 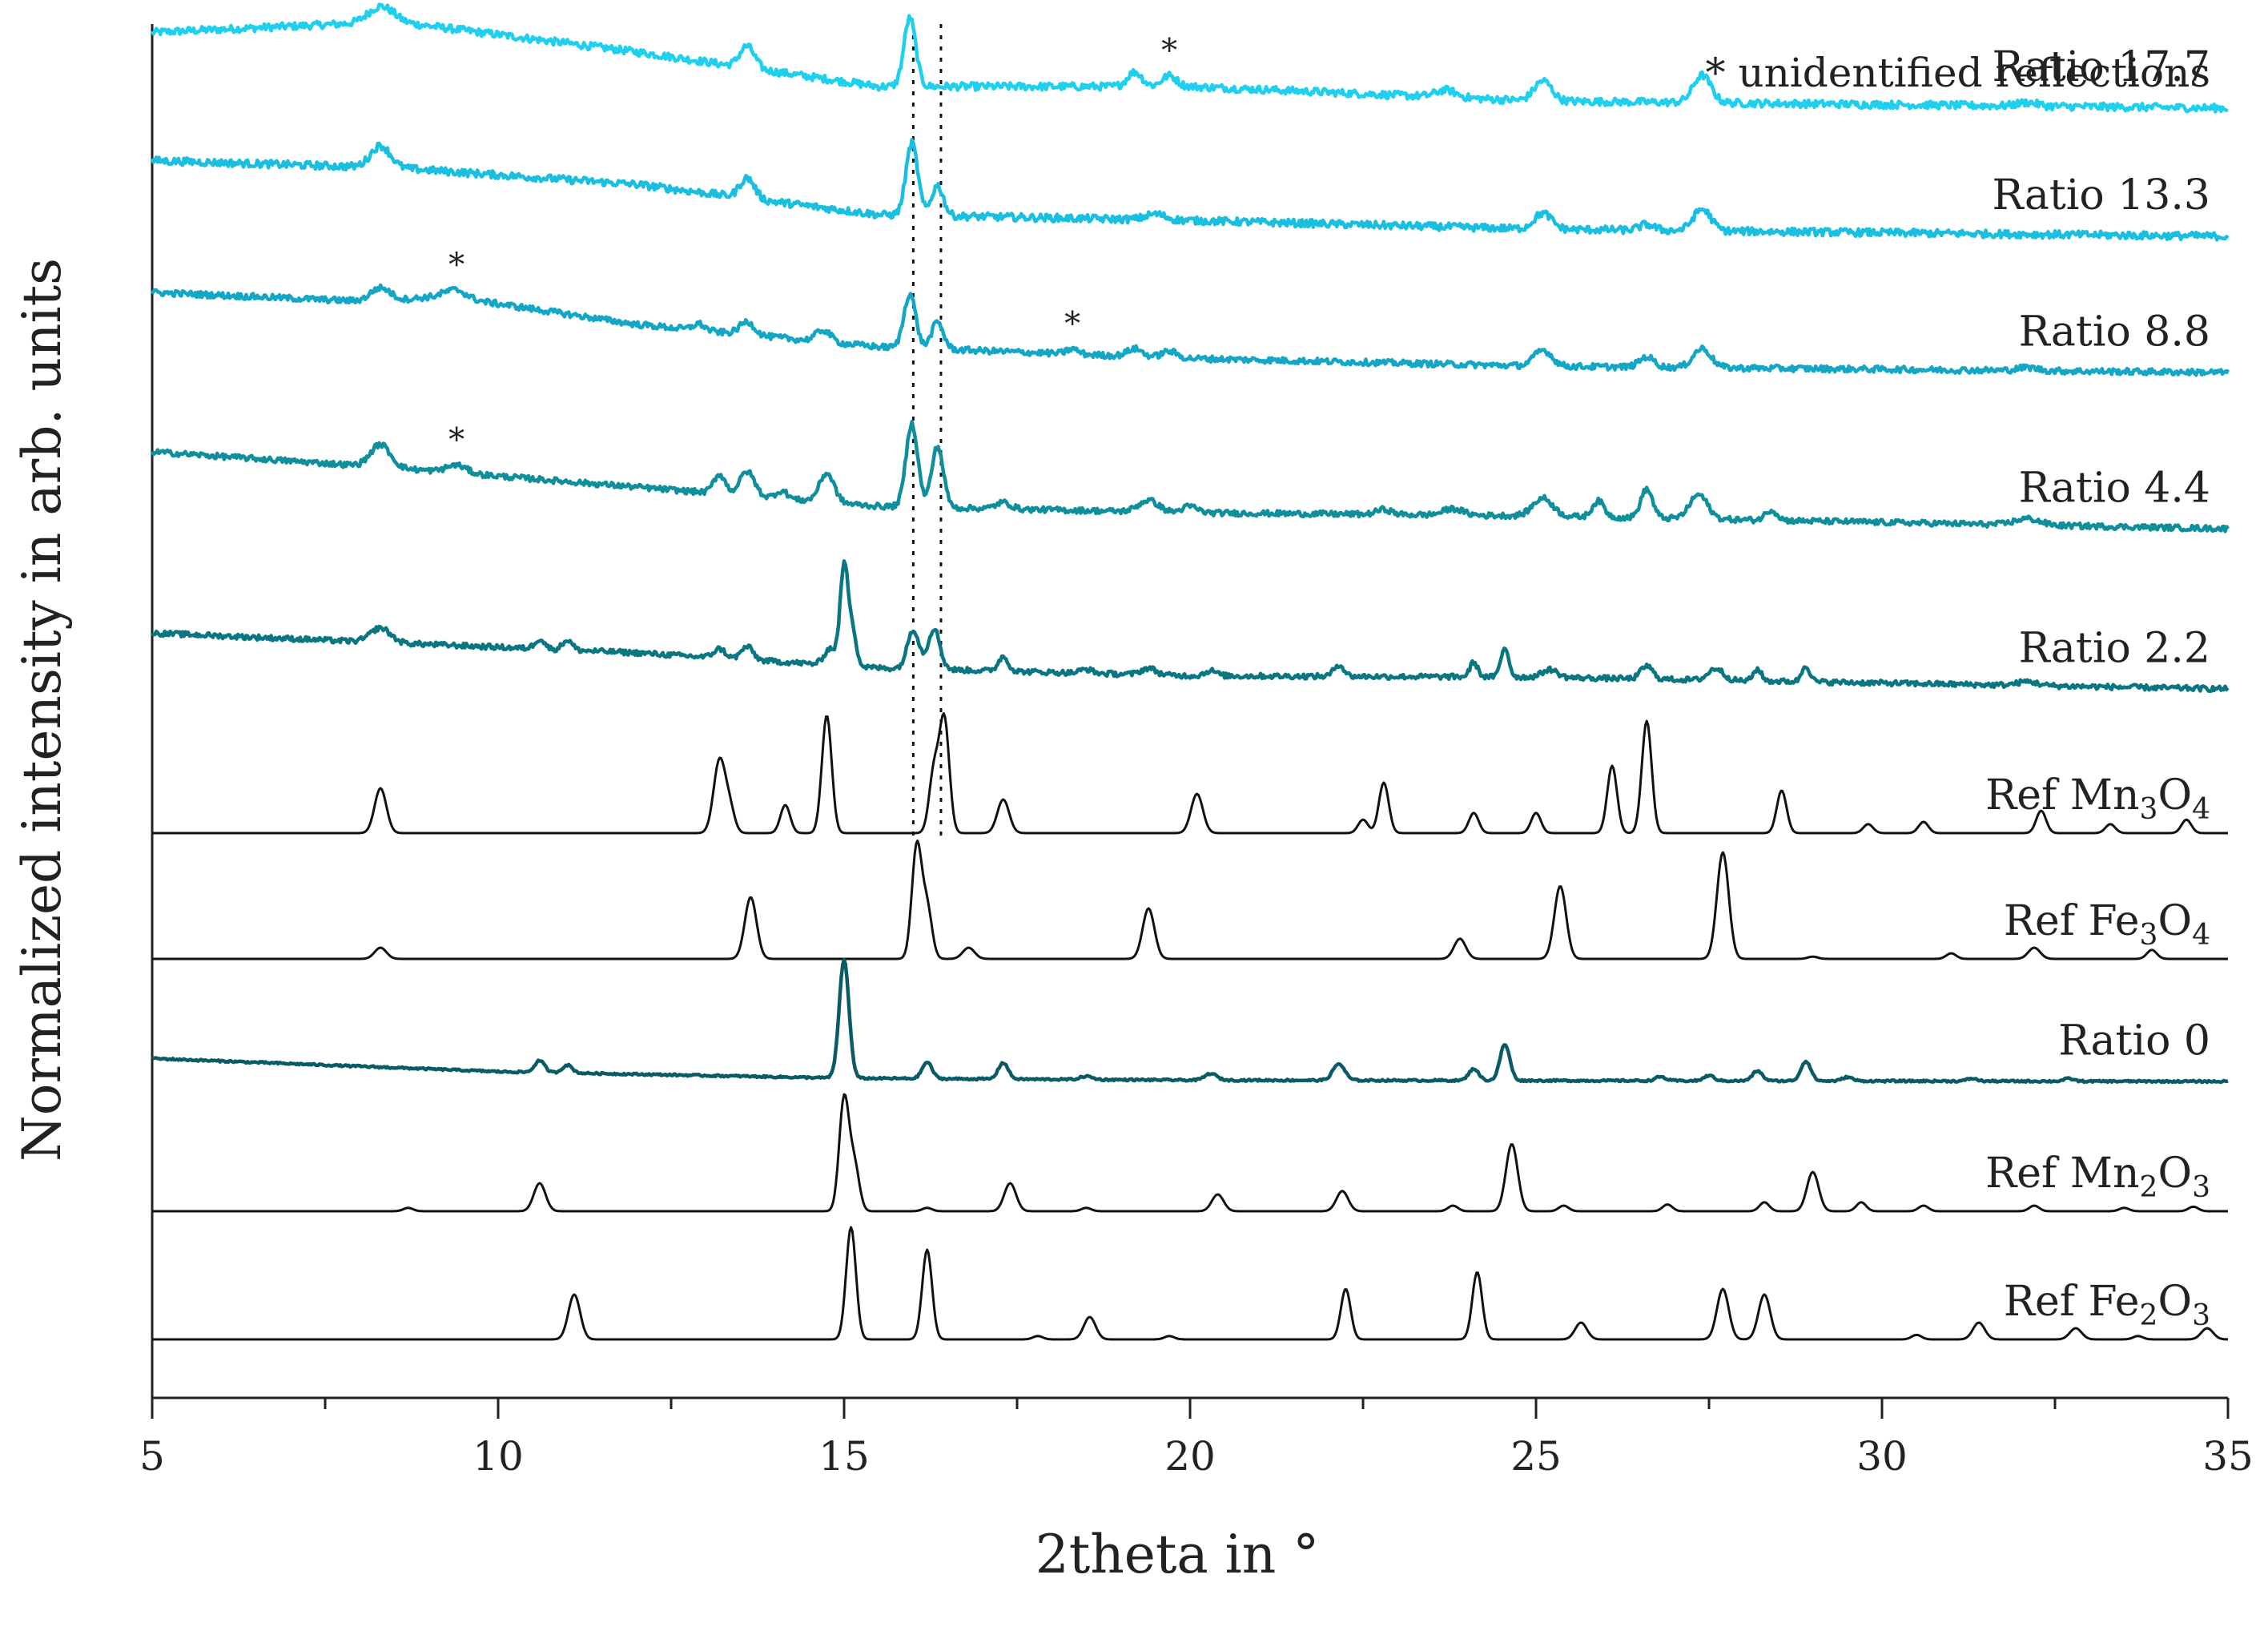 I want to click on reference-lines, so click(x=927, y=433).